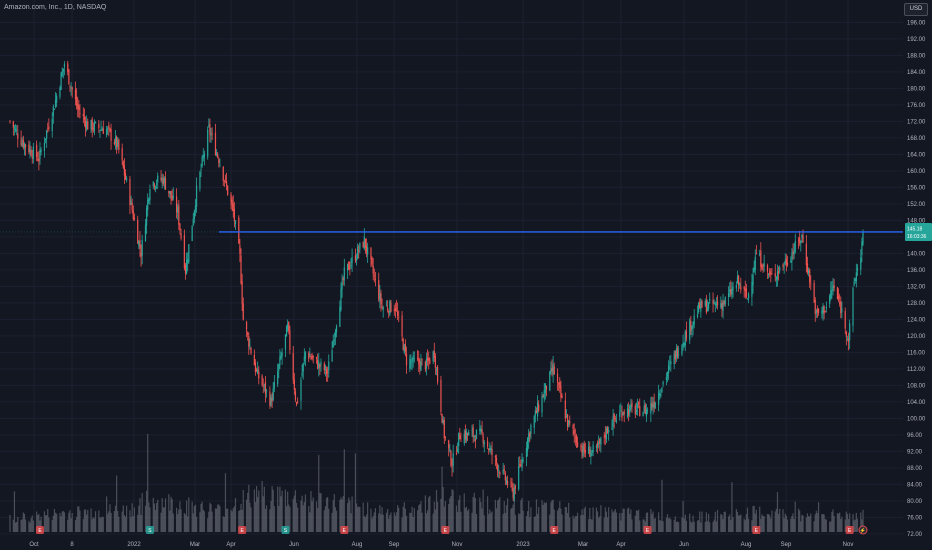 The image size is (932, 550). Describe the element at coordinates (916, 9) in the screenshot. I see `currency-button: USD` at that location.